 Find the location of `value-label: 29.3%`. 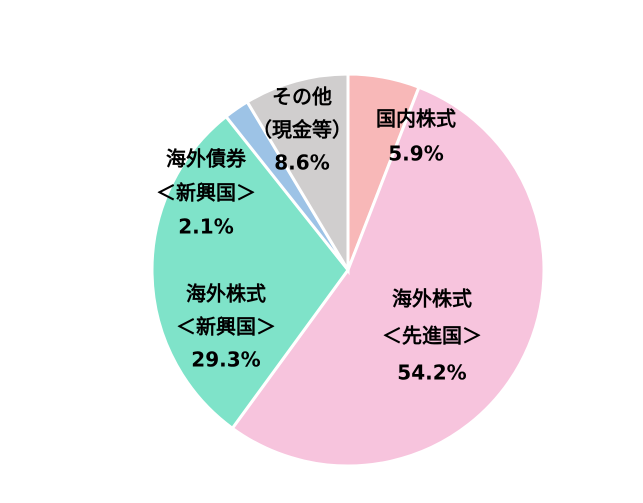

value-label: 29.3% is located at coordinates (225, 360).